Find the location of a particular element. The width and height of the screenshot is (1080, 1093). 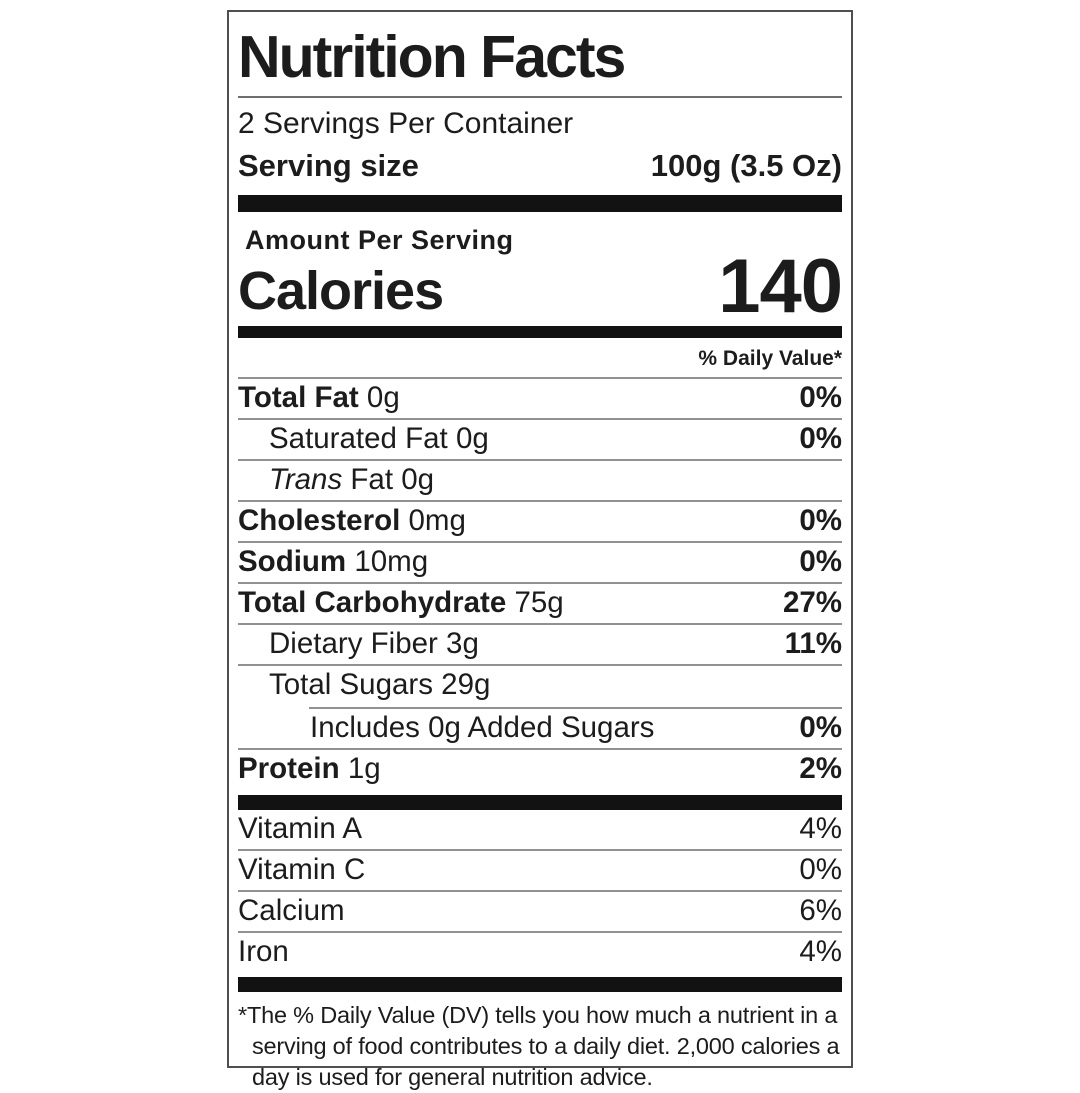

row-total-sugars: Total Sugars 29g is located at coordinates (540, 686).